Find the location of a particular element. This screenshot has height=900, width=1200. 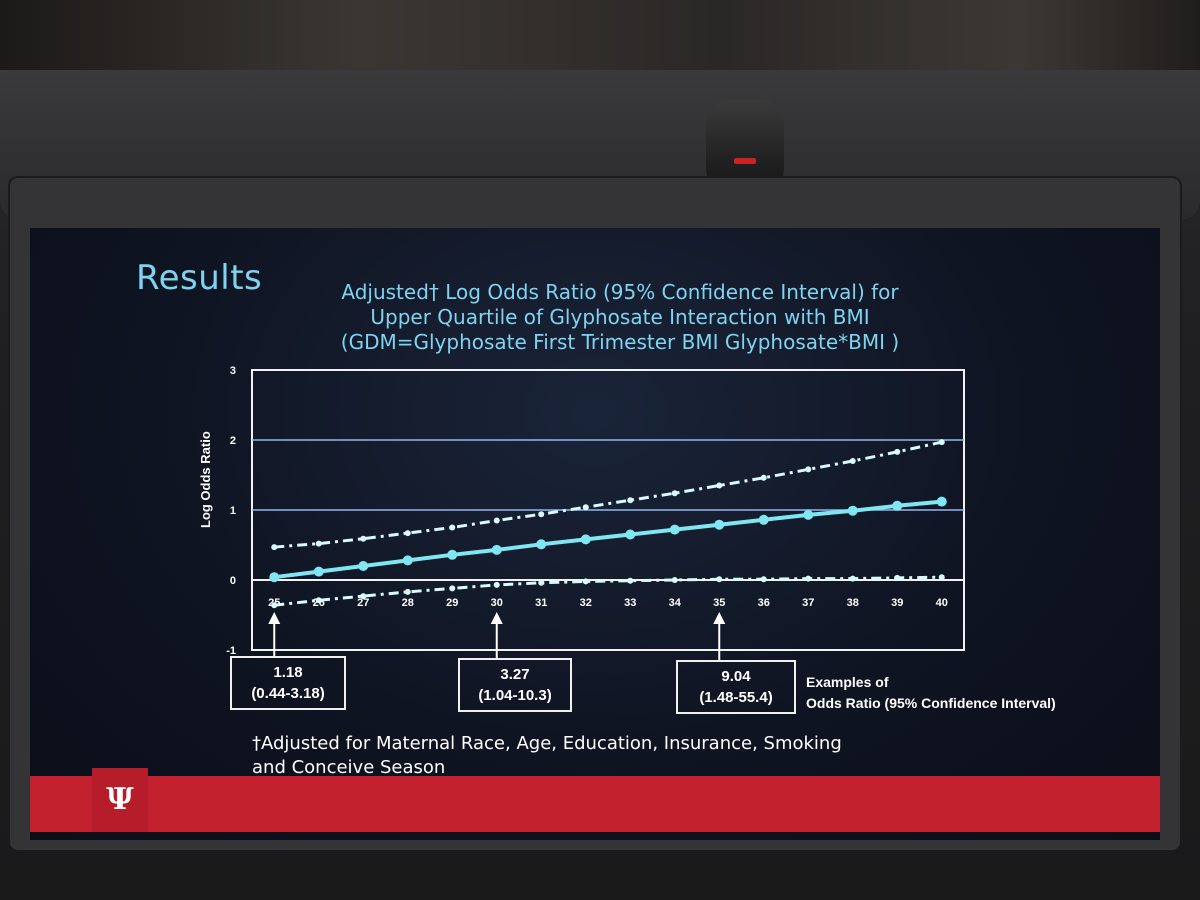

y-tick-label: -1 is located at coordinates (231, 651).